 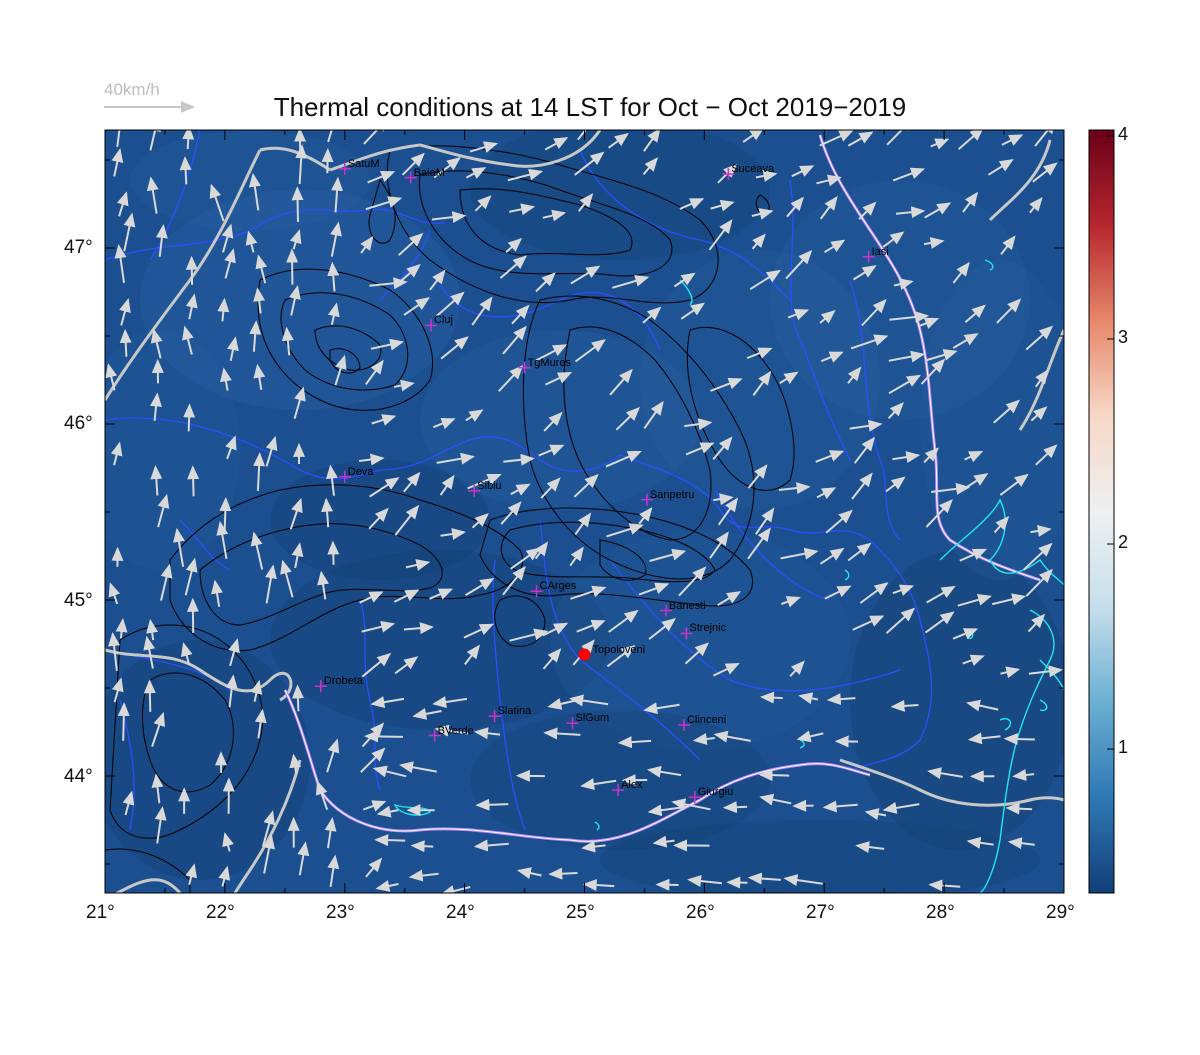 I want to click on station-label: BaiaM, so click(x=429, y=173).